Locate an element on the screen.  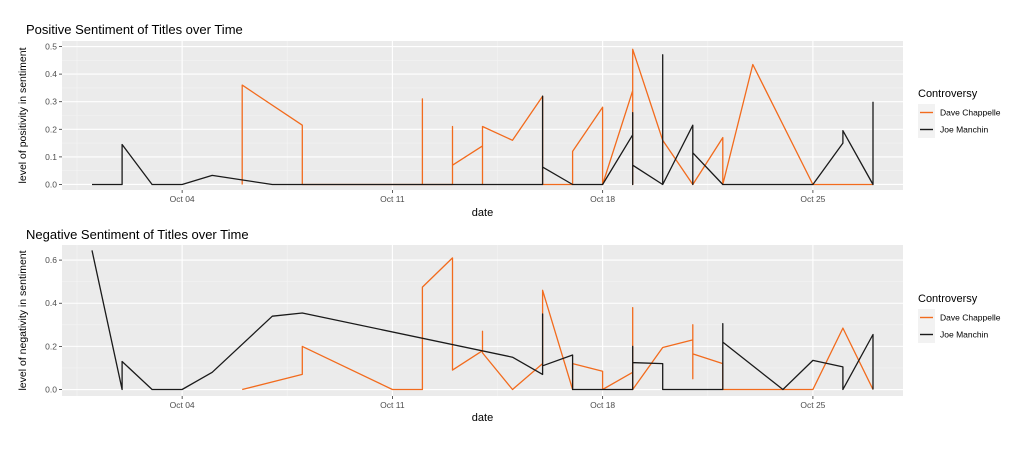
y-tick-label: 0.5 is located at coordinates (51, 47).